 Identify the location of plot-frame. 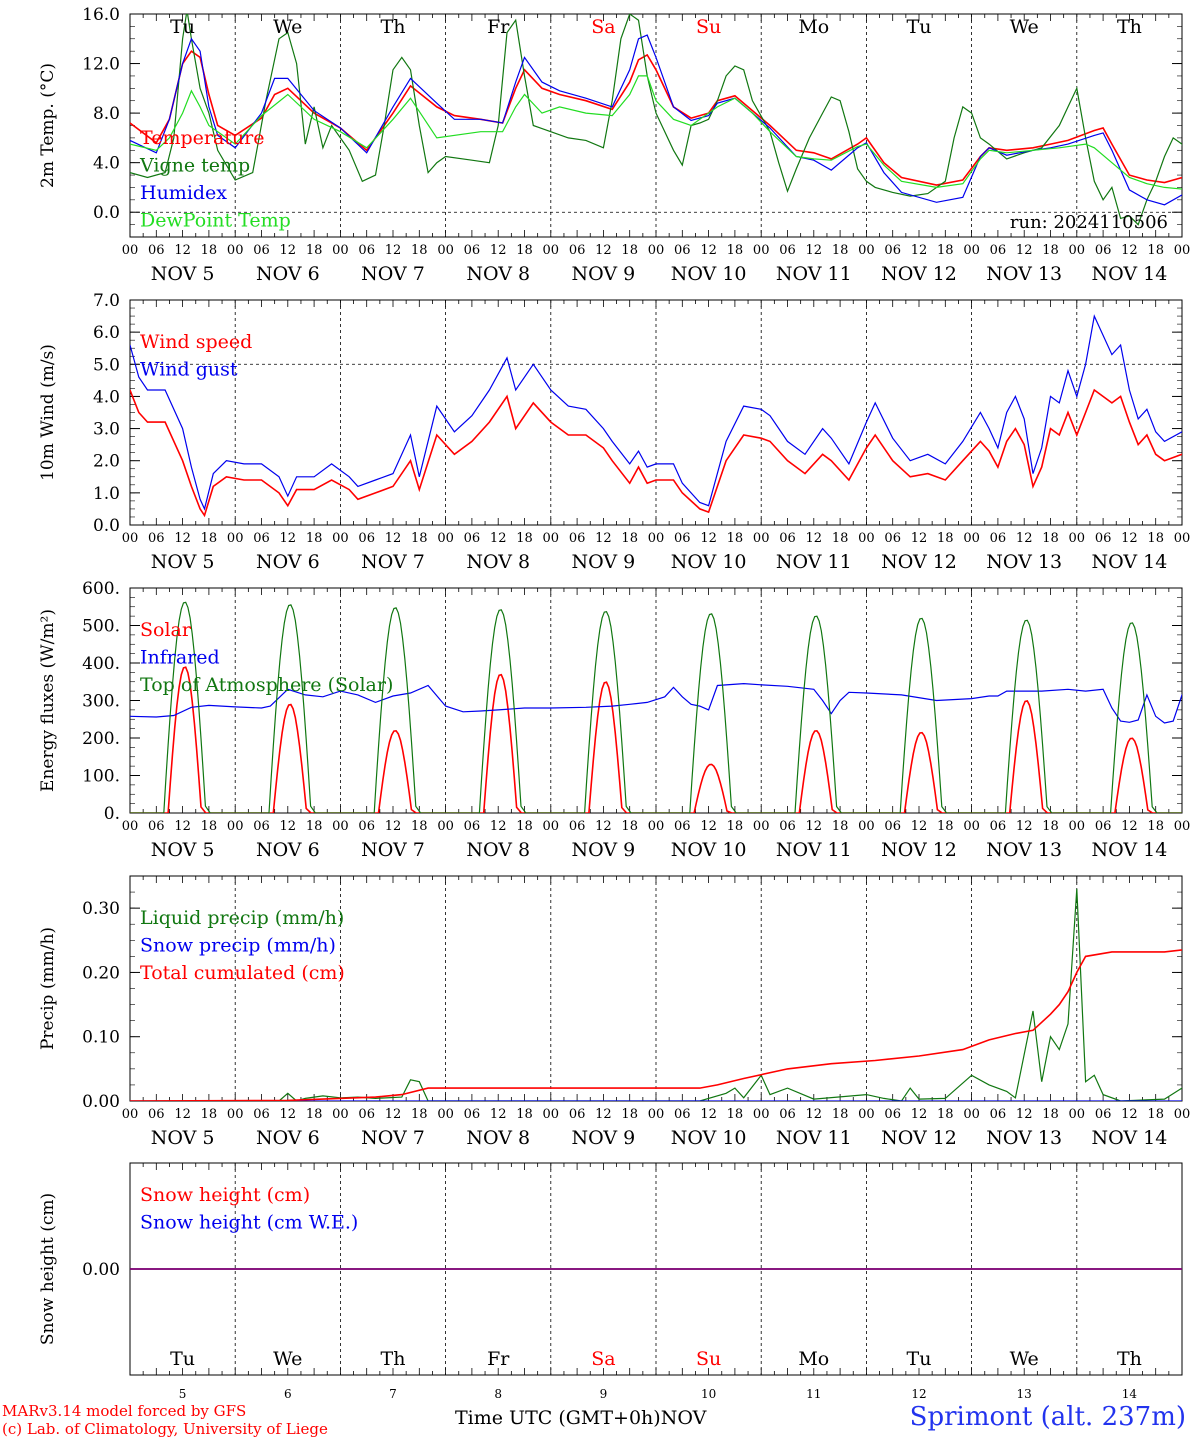
(656, 412).